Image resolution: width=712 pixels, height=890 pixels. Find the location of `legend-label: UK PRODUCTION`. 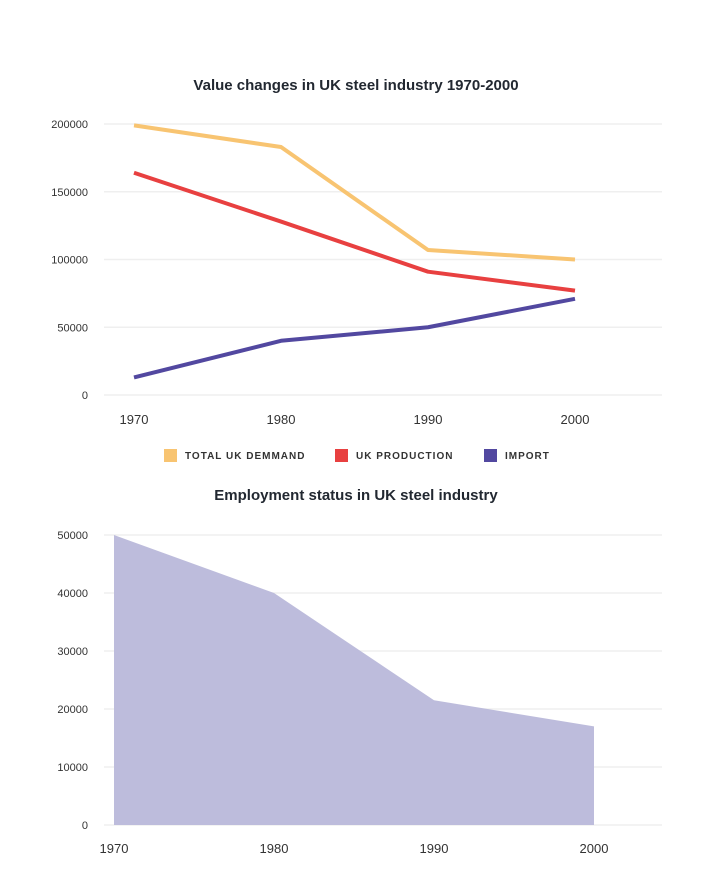

legend-label: UK PRODUCTION is located at coordinates (404, 456).